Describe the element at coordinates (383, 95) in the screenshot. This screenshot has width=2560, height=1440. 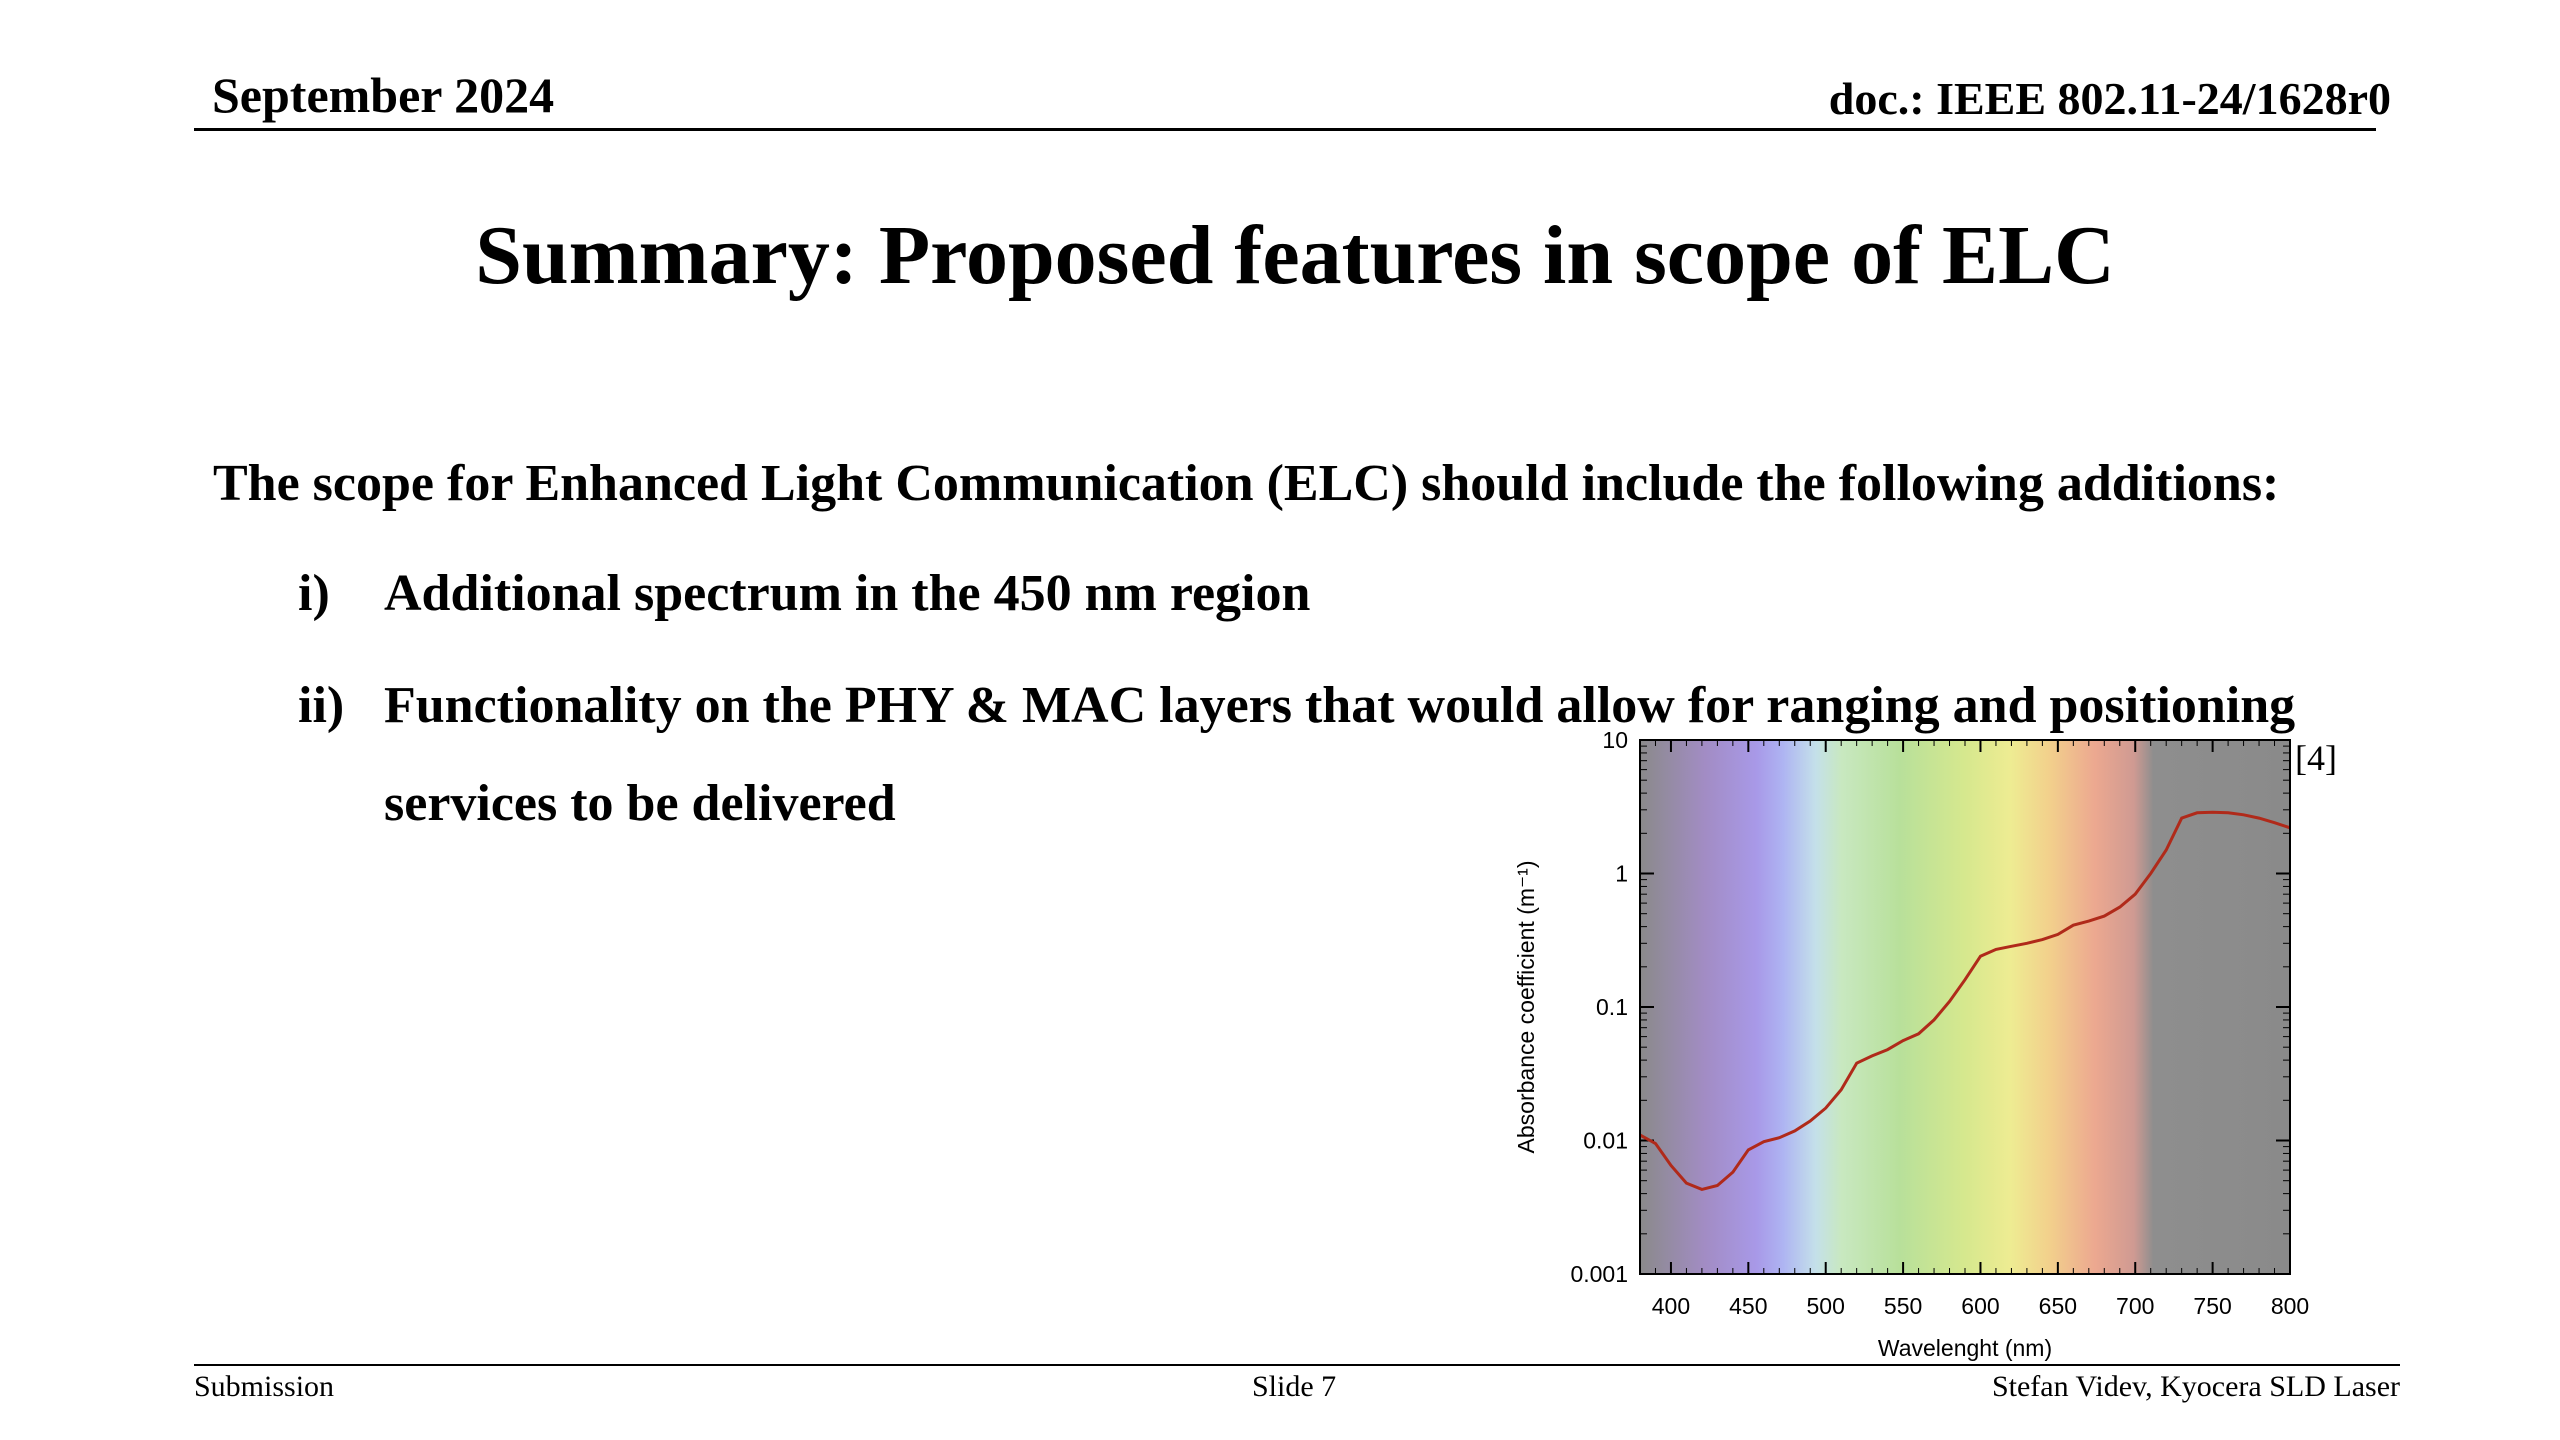
I see `header-date: September 2024` at that location.